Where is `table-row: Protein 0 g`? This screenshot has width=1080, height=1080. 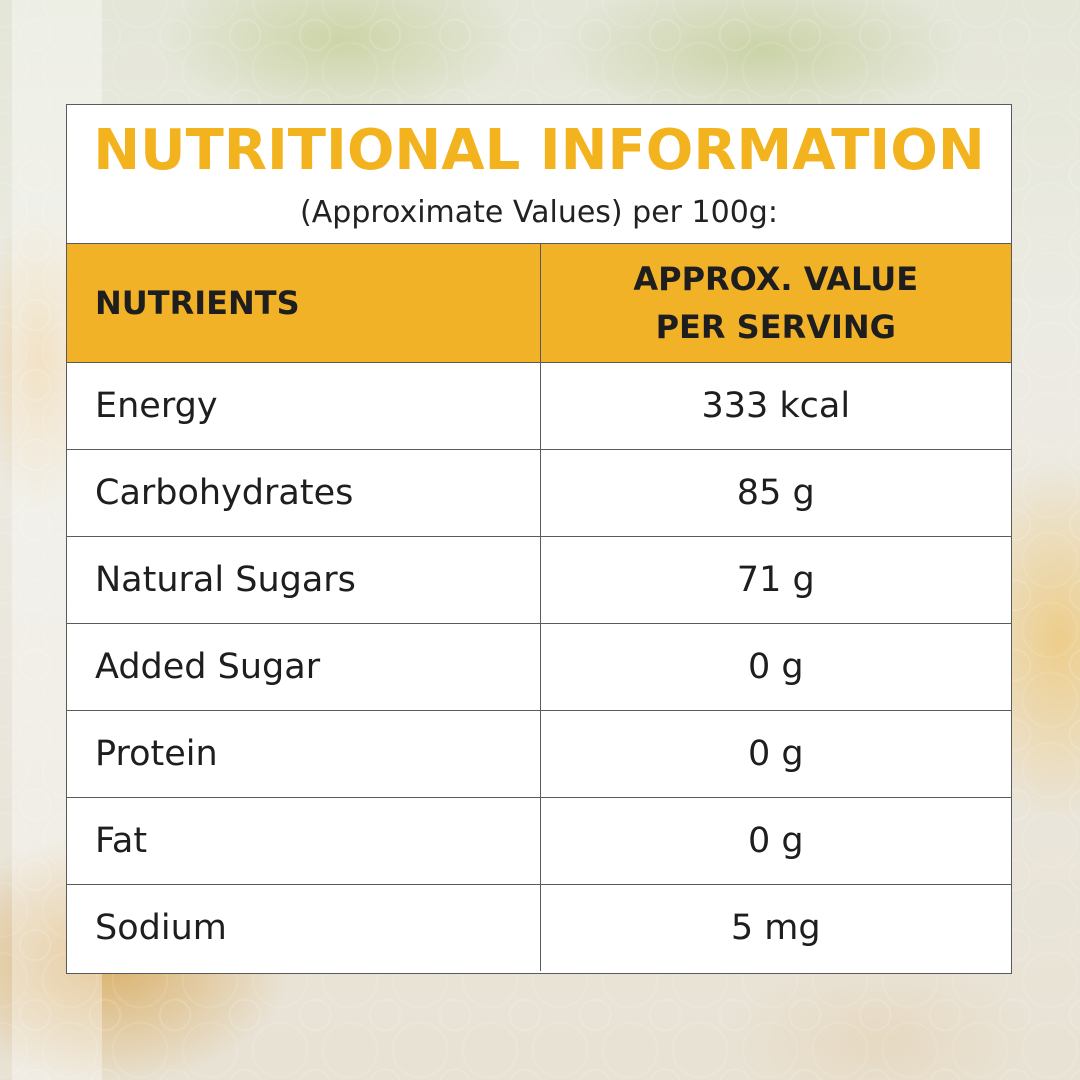
table-row: Protein 0 g is located at coordinates (539, 754).